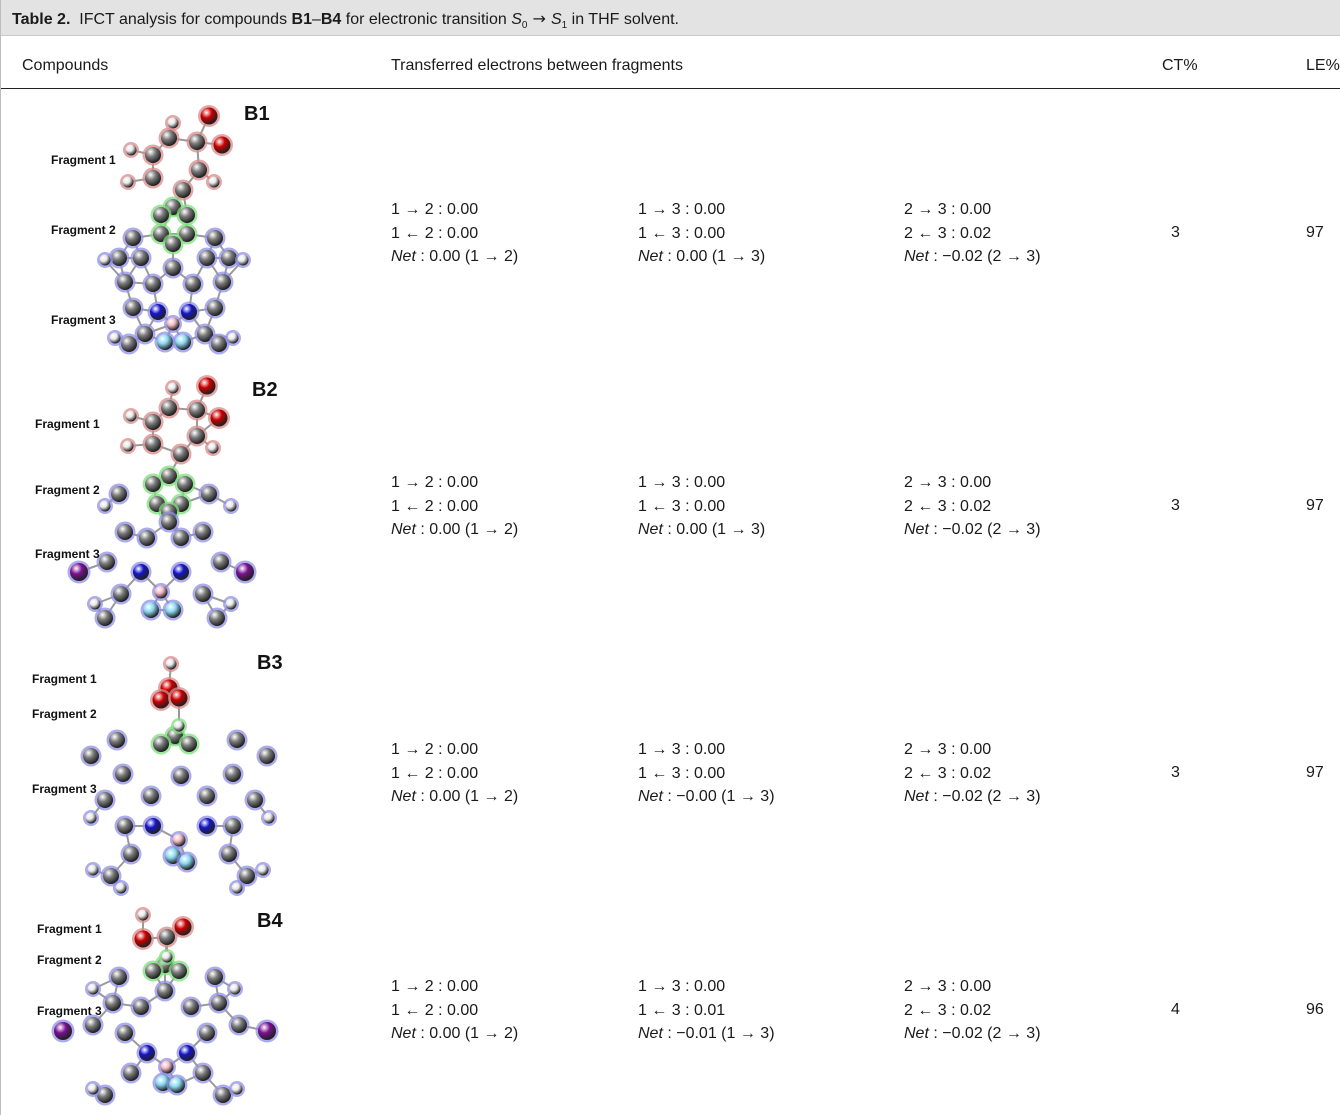 The width and height of the screenshot is (1340, 1115). Describe the element at coordinates (435, 986) in the screenshot. I see `t12-forward: 1 → 2 : 0.00` at that location.